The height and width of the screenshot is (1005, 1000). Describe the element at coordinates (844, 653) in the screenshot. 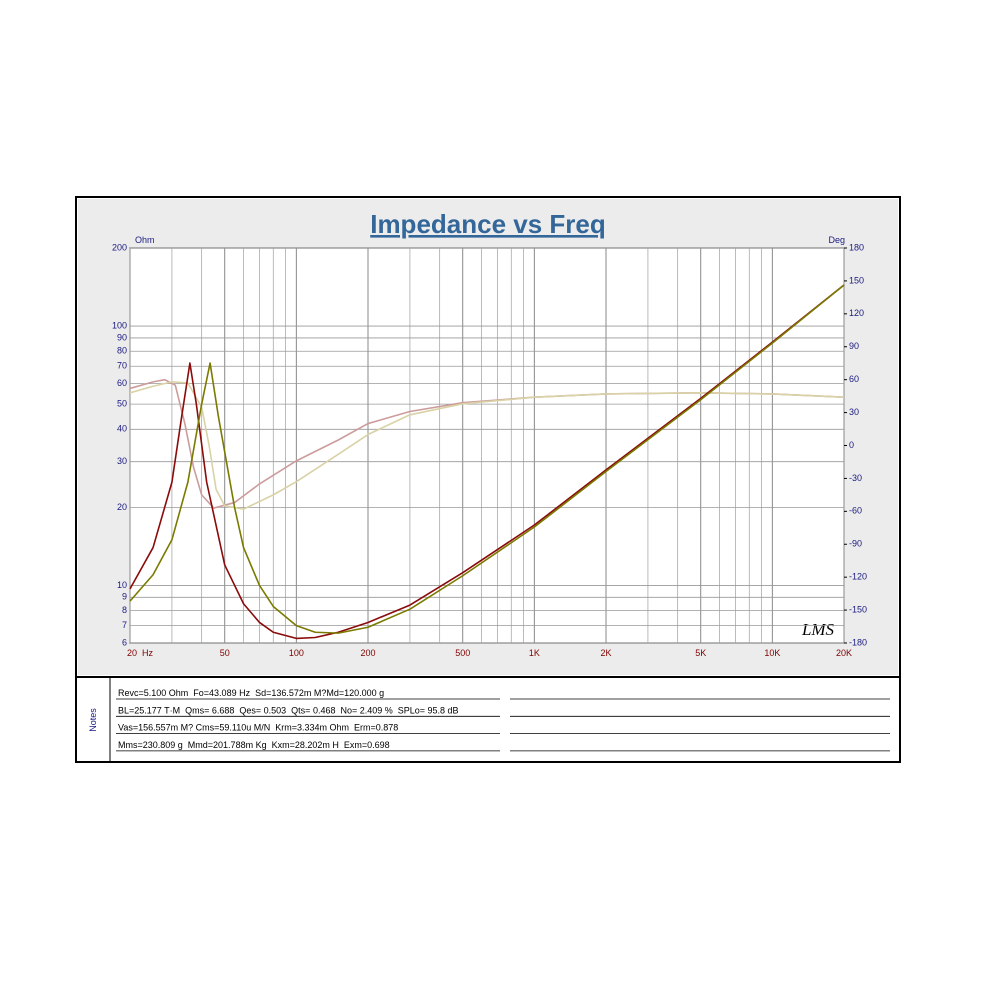

I see `x-tick-label: 20K` at that location.